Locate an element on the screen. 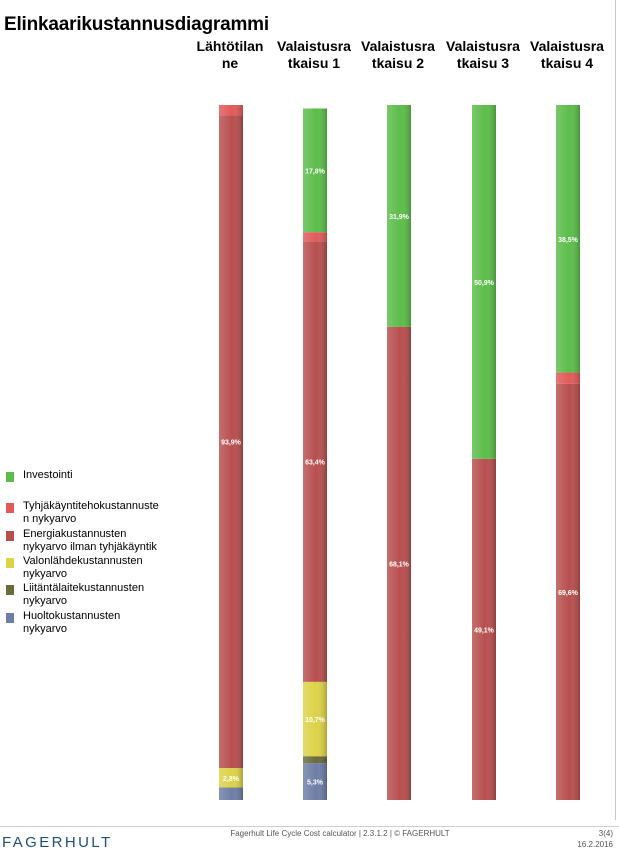 This screenshot has height=853, width=619. column-header-3: Valaistusra tkaisu 3 is located at coordinates (483, 55).